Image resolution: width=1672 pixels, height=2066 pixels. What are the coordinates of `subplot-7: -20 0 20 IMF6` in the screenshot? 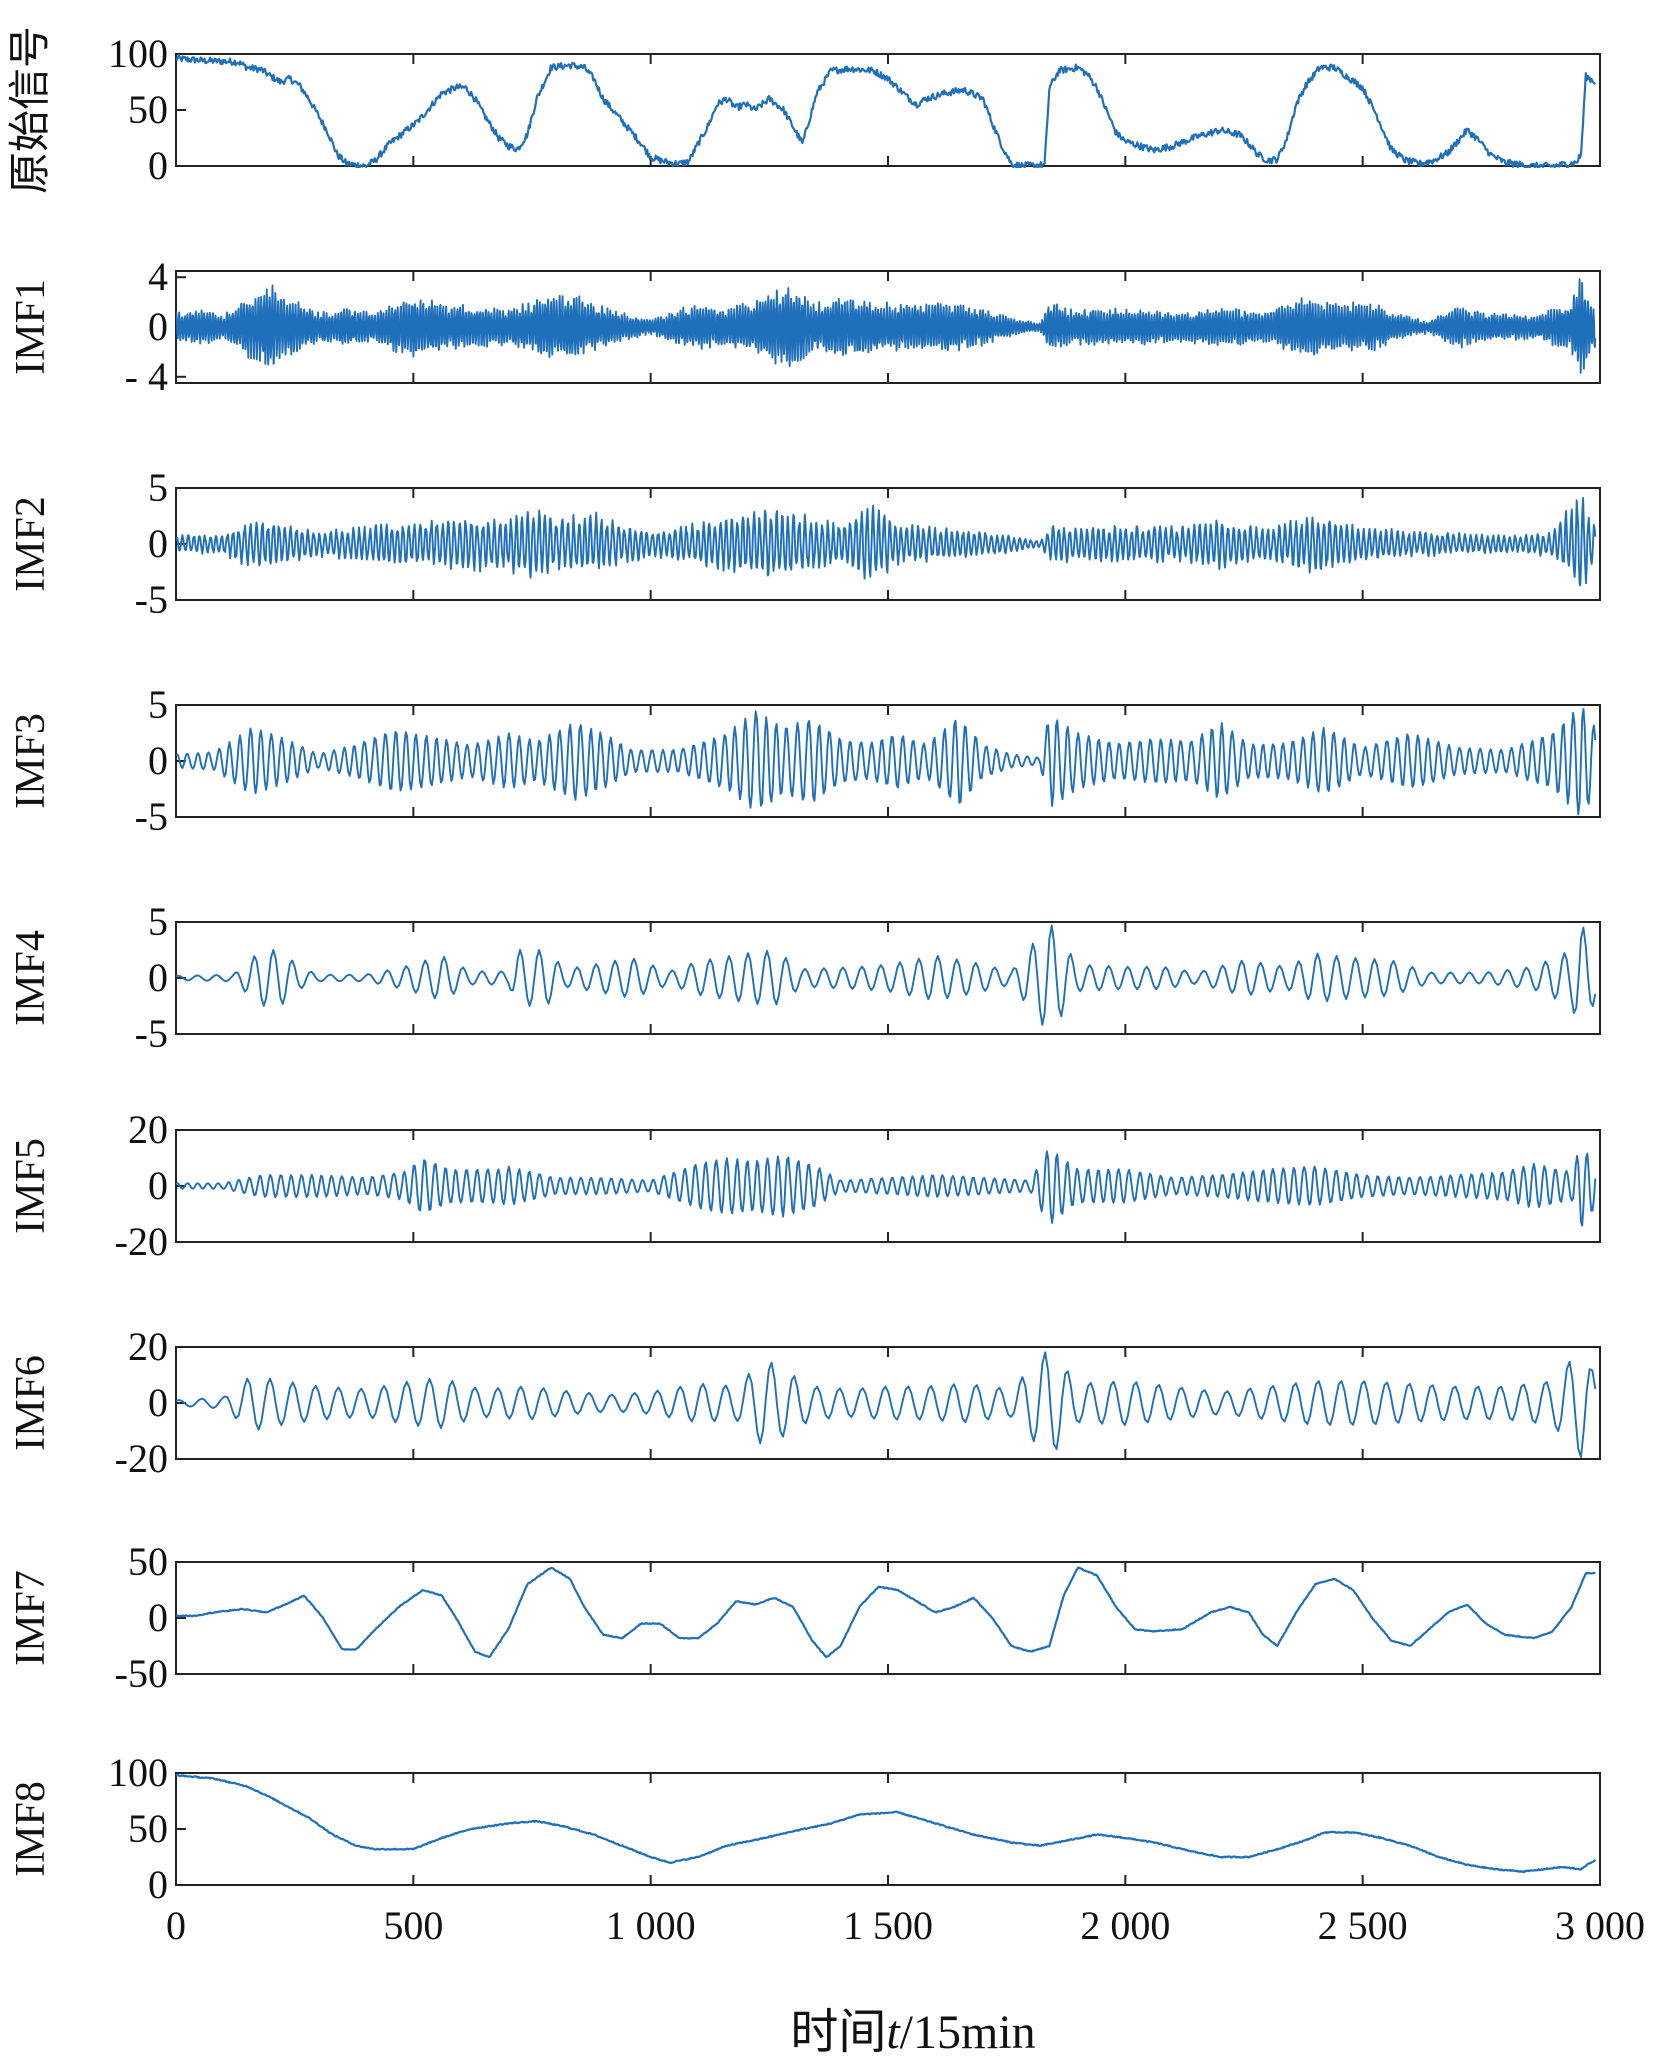 It's located at (804, 1402).